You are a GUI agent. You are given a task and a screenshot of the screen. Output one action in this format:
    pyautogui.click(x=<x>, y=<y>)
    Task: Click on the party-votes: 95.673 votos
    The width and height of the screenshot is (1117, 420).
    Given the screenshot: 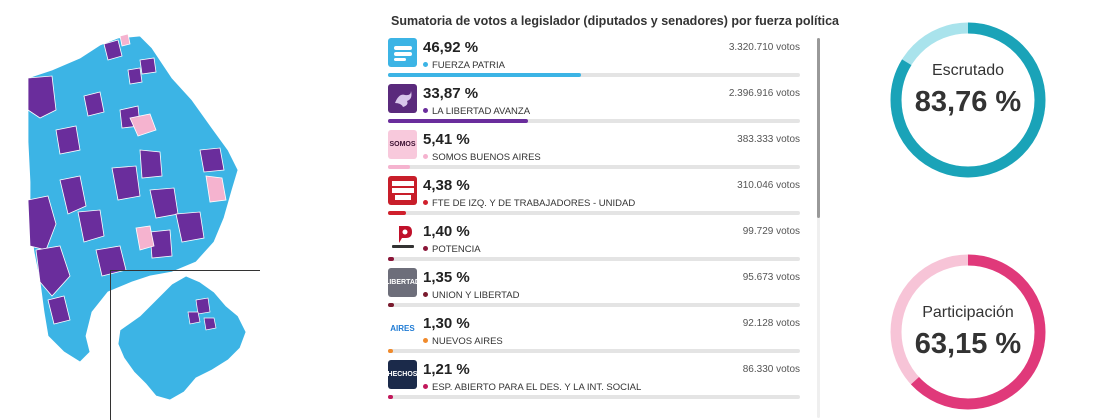 What is the action you would take?
    pyautogui.click(x=771, y=277)
    